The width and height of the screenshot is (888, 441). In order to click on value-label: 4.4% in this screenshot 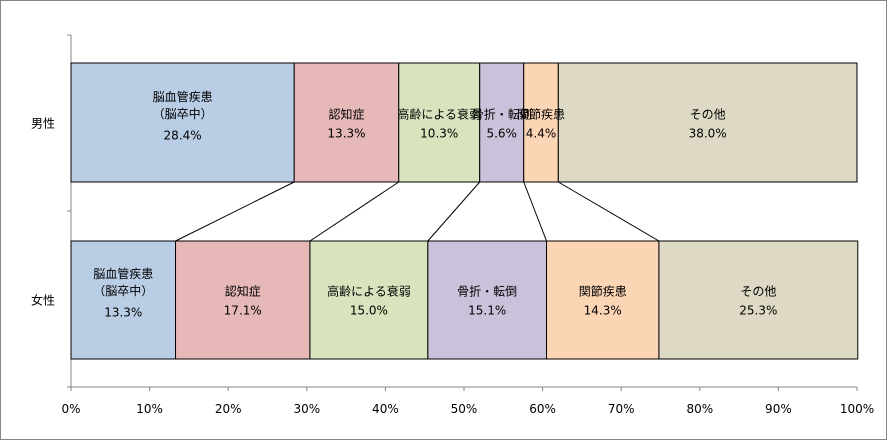, I will do `click(541, 133)`.